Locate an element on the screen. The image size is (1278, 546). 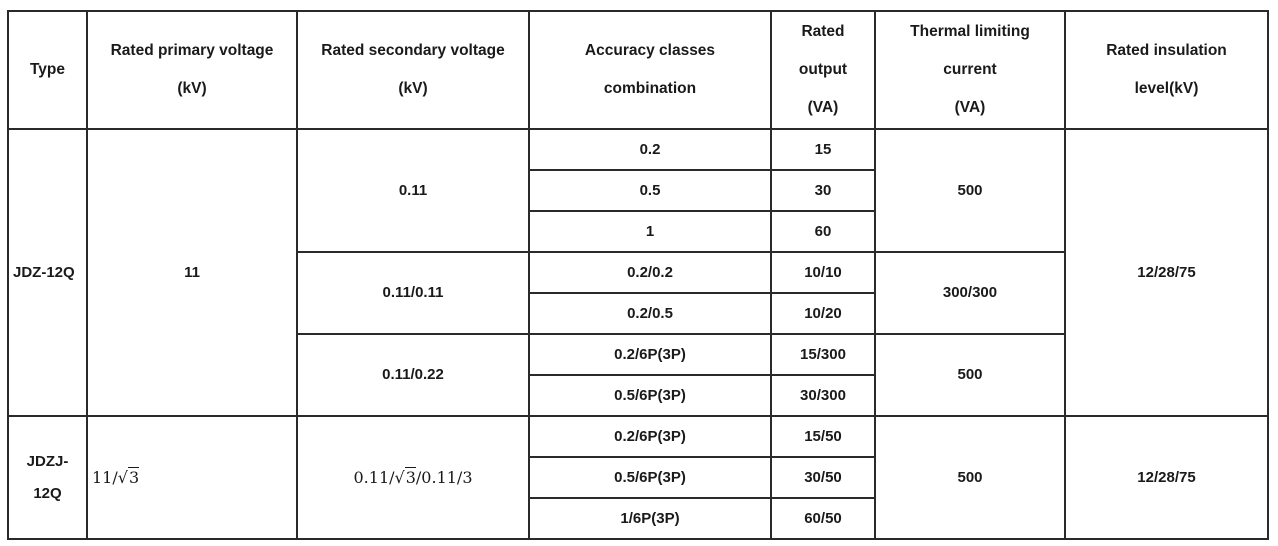
table-row: 1/6P(3P) 60/50 is located at coordinates (638, 518).